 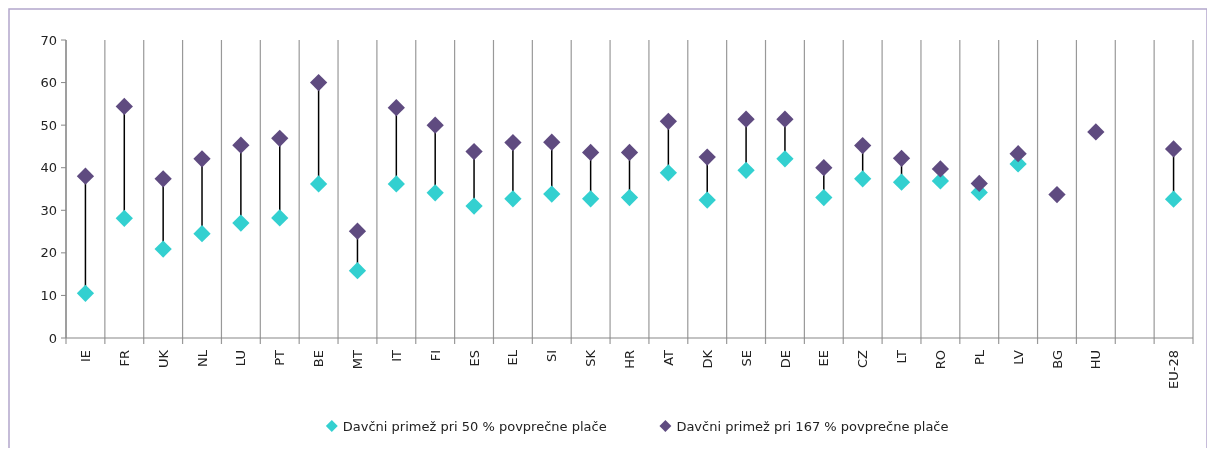 What do you see at coordinates (48, 253) in the screenshot?
I see `y-tick-label: 20` at bounding box center [48, 253].